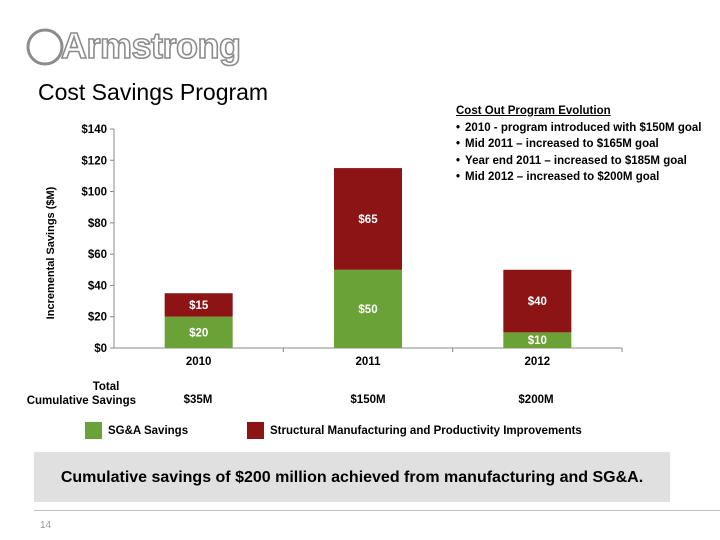  Describe the element at coordinates (106, 387) in the screenshot. I see `totals-label-line1: Total` at that location.